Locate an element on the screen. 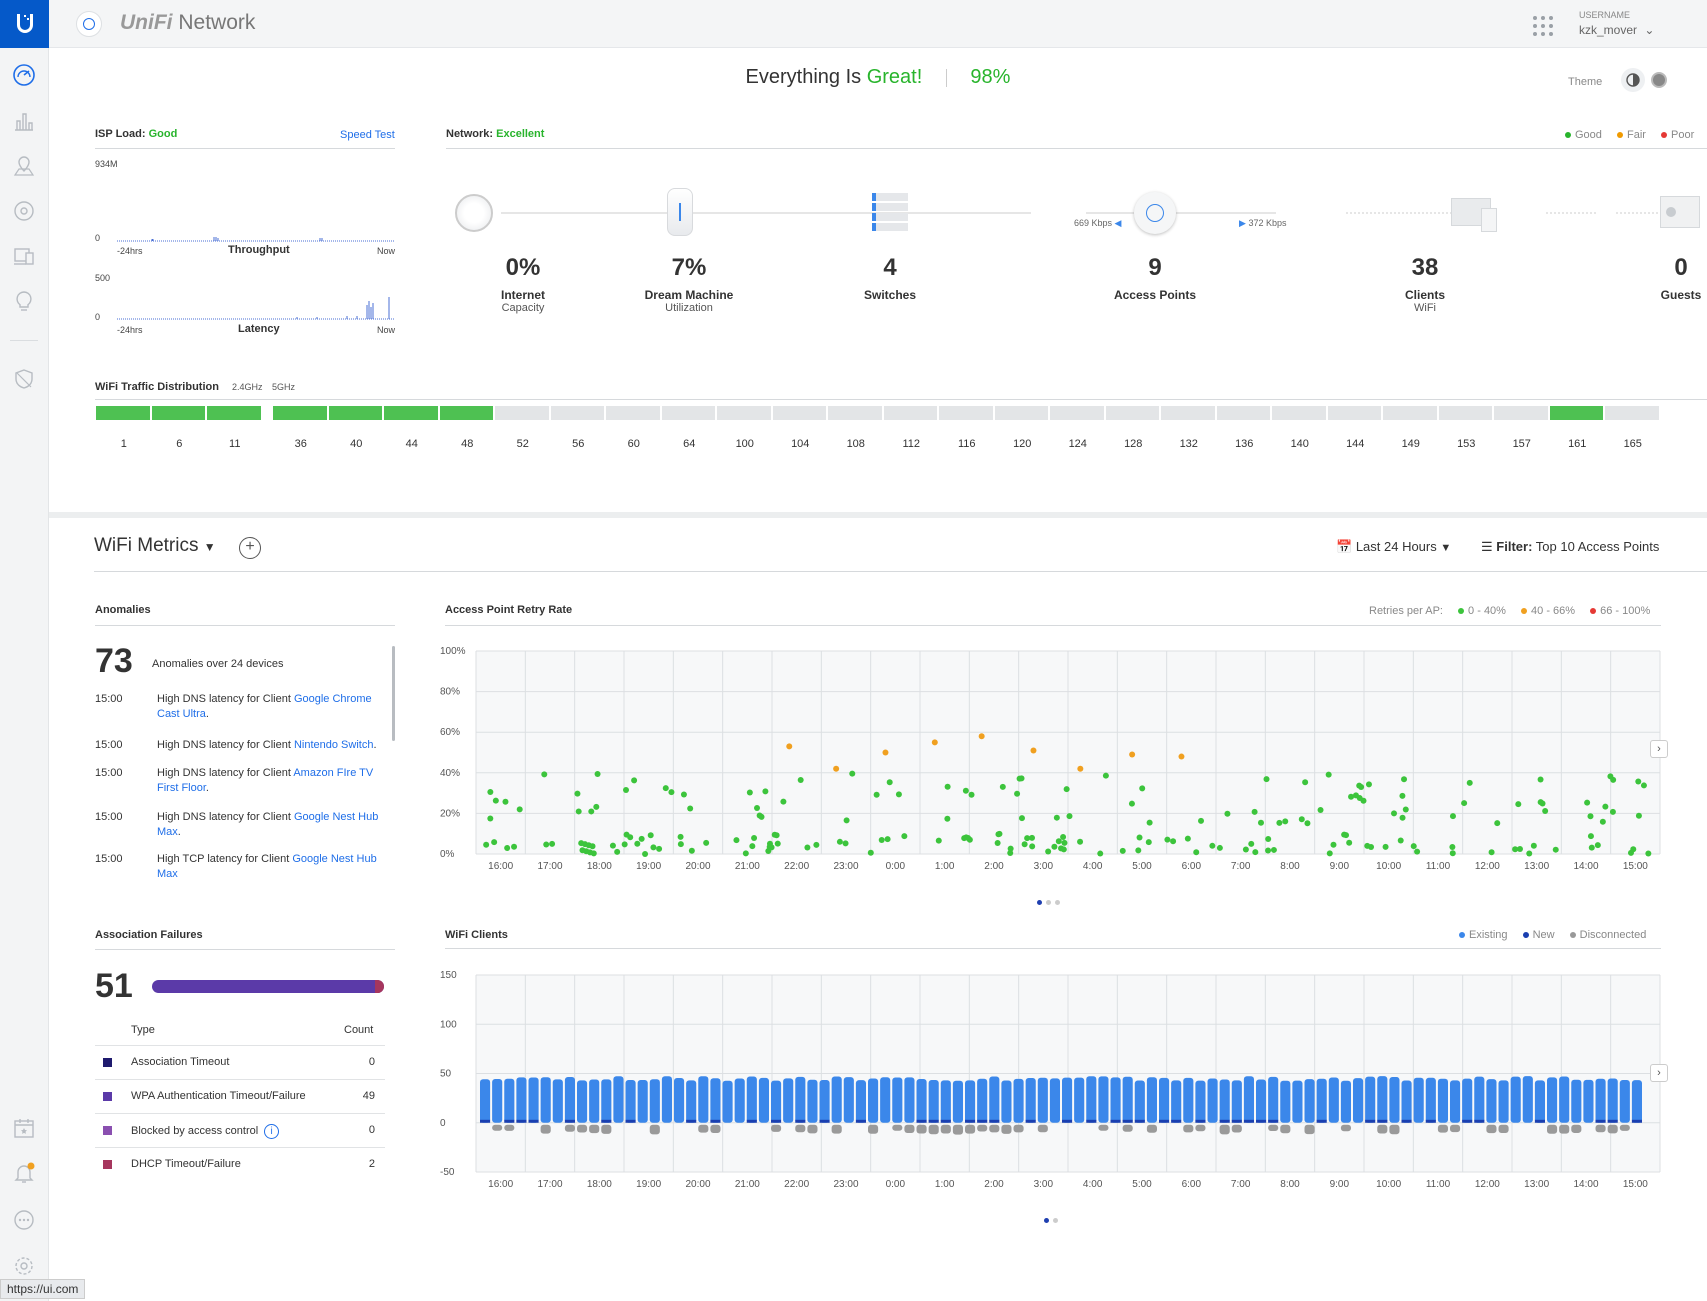 The width and height of the screenshot is (1707, 1301). dashboard-icon is located at coordinates (24, 75).